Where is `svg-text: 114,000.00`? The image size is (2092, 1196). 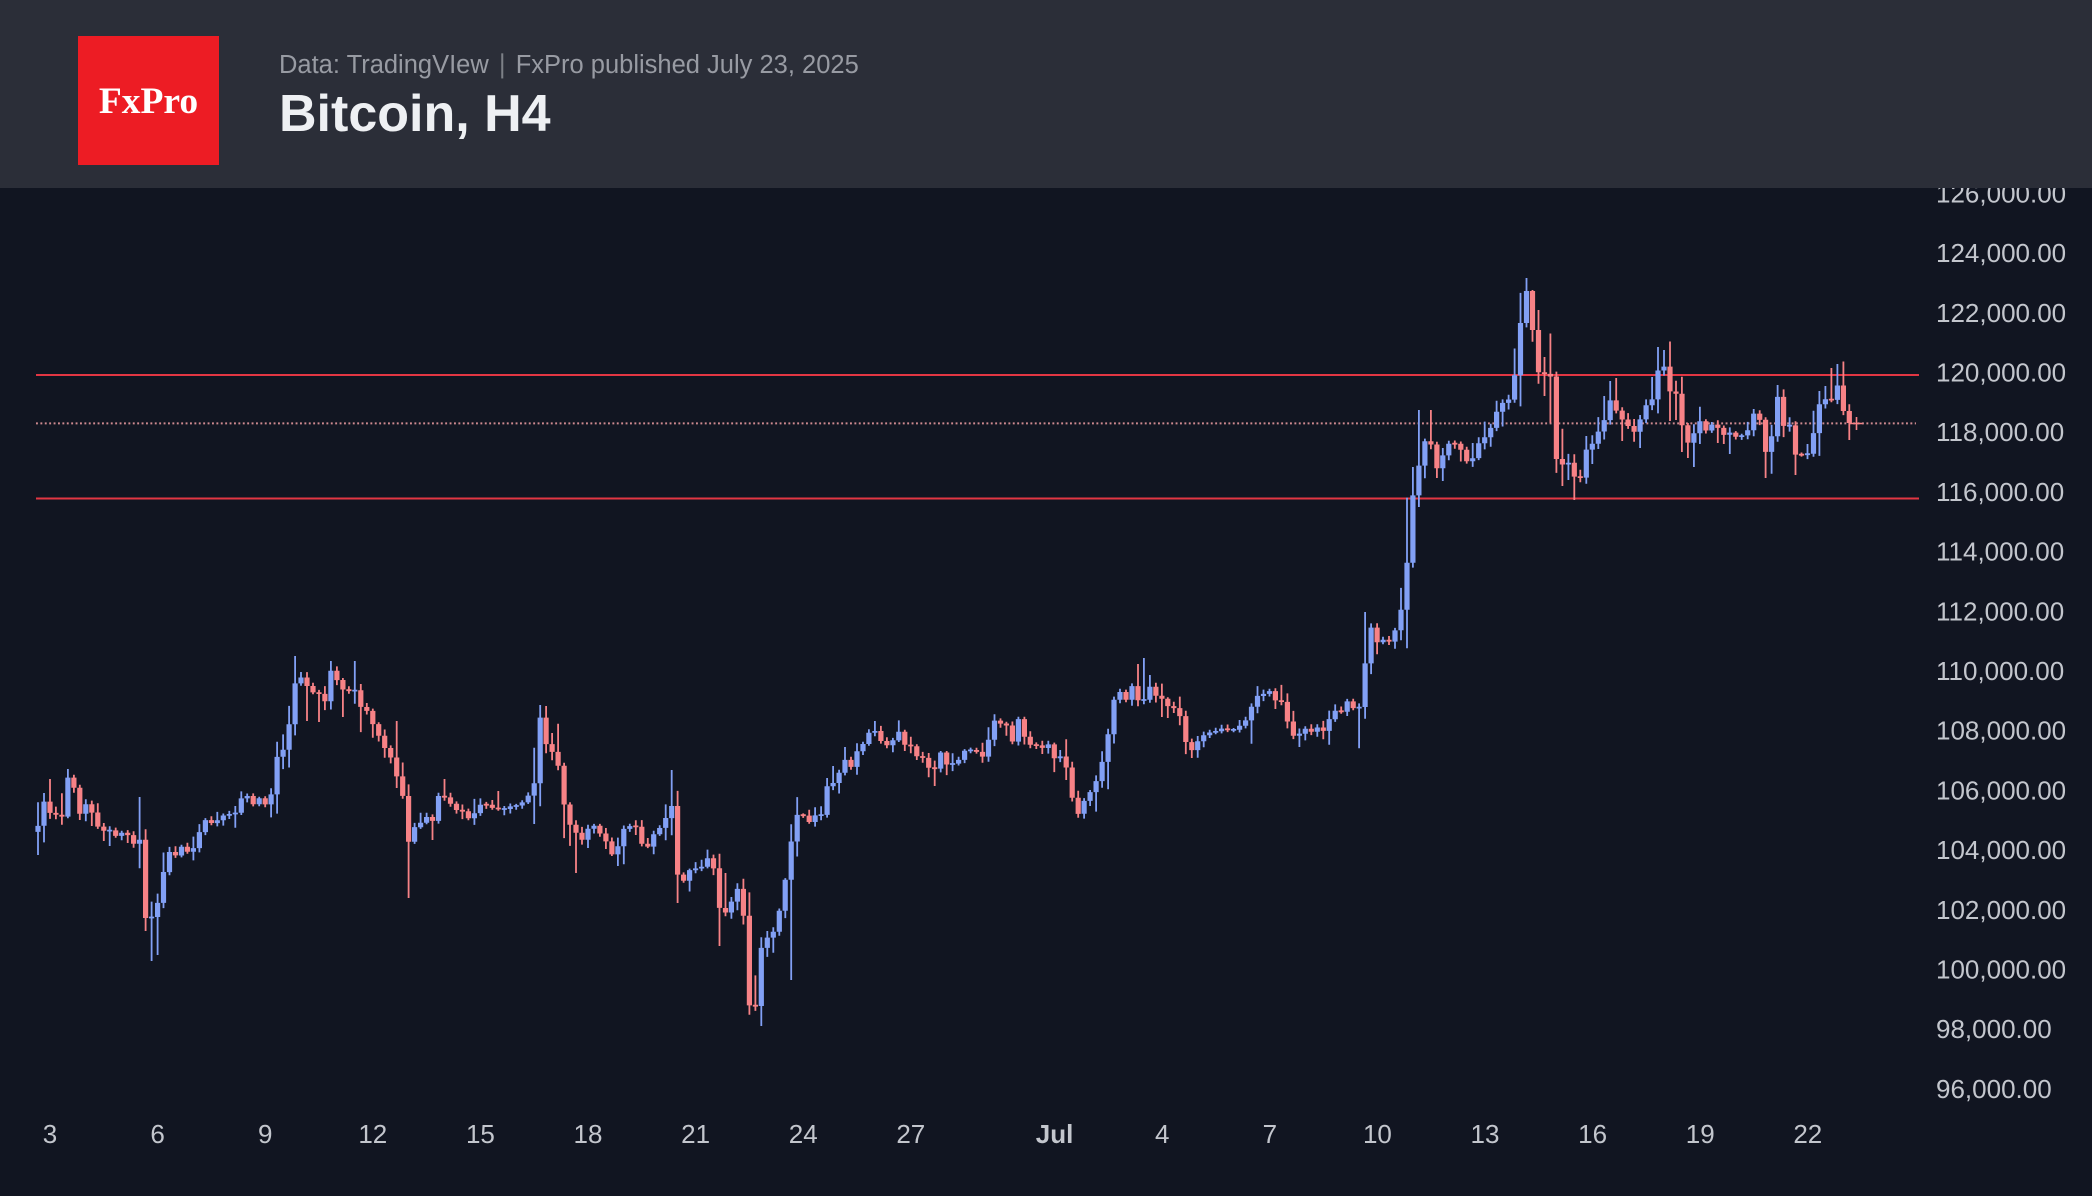 svg-text: 114,000.00 is located at coordinates (2000, 552).